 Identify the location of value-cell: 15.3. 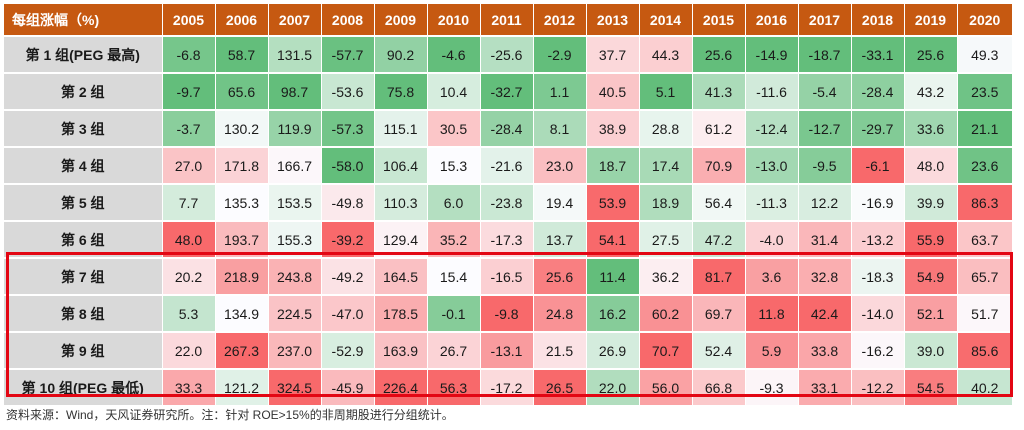
(453, 165).